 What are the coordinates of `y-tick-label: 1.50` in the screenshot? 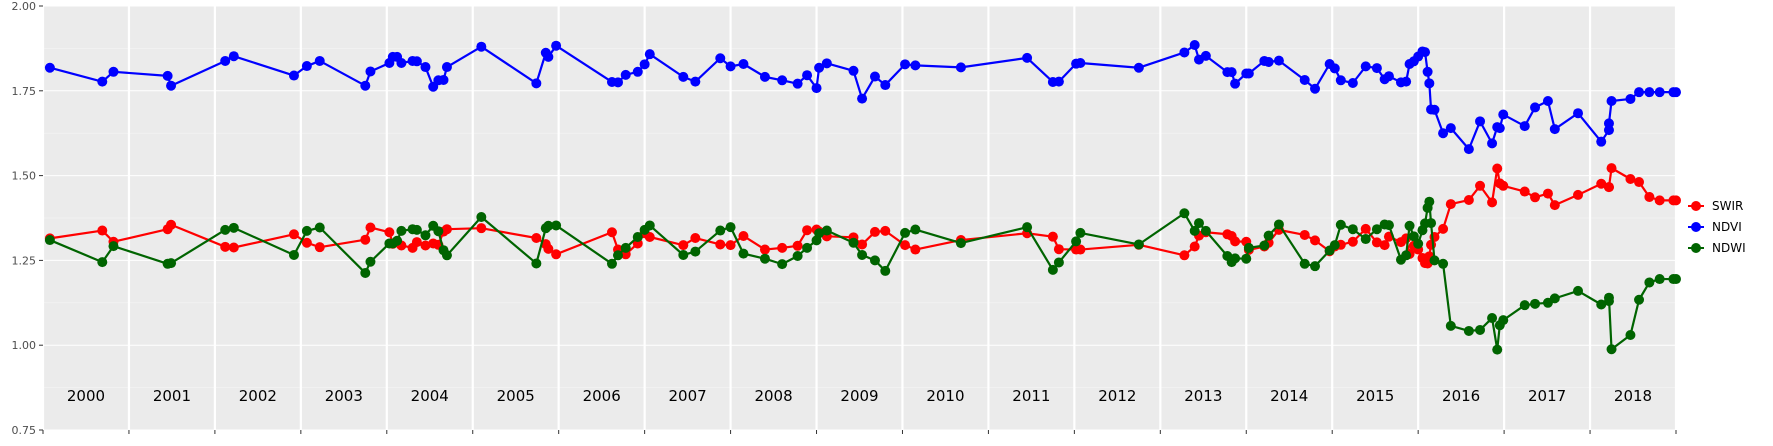 It's located at (24, 176).